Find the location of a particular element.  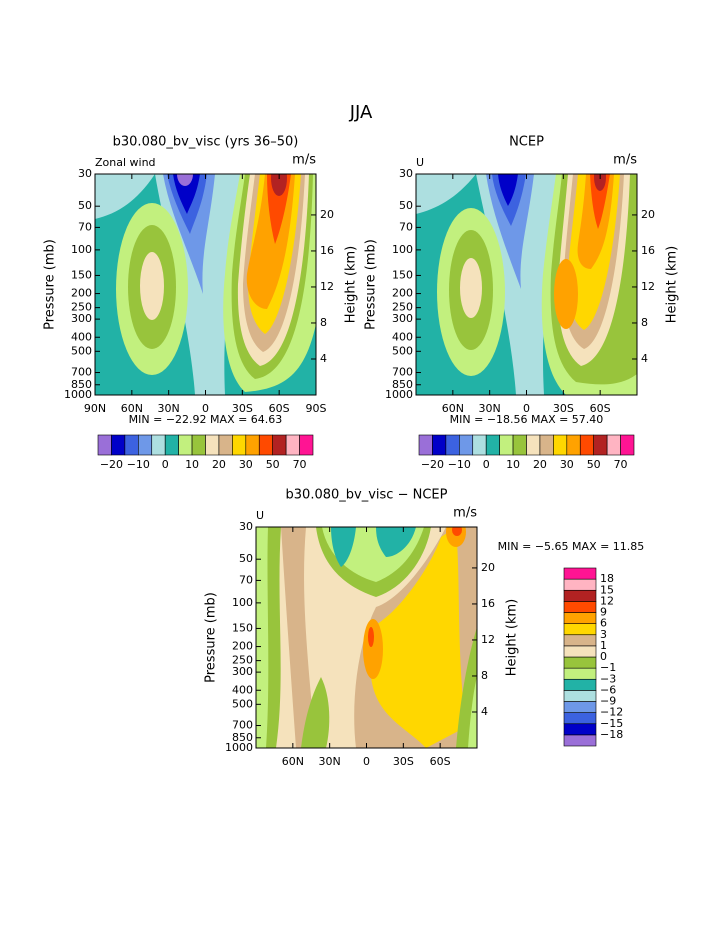

y-tick-label: 500 is located at coordinates (242, 703).